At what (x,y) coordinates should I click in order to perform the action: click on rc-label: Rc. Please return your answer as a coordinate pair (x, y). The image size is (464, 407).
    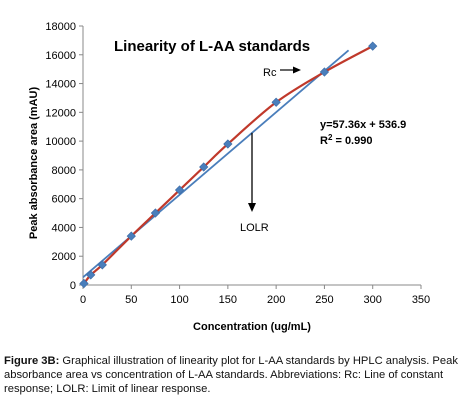
    Looking at the image, I should click on (270, 73).